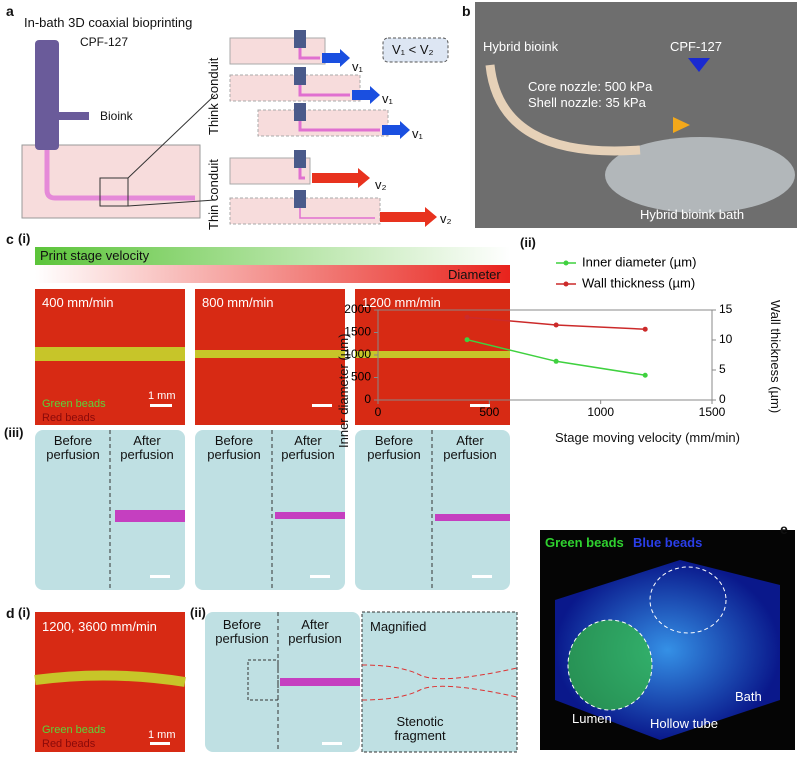  What do you see at coordinates (639, 261) in the screenshot?
I see `legend-label: Inner diameter (µm)` at bounding box center [639, 261].